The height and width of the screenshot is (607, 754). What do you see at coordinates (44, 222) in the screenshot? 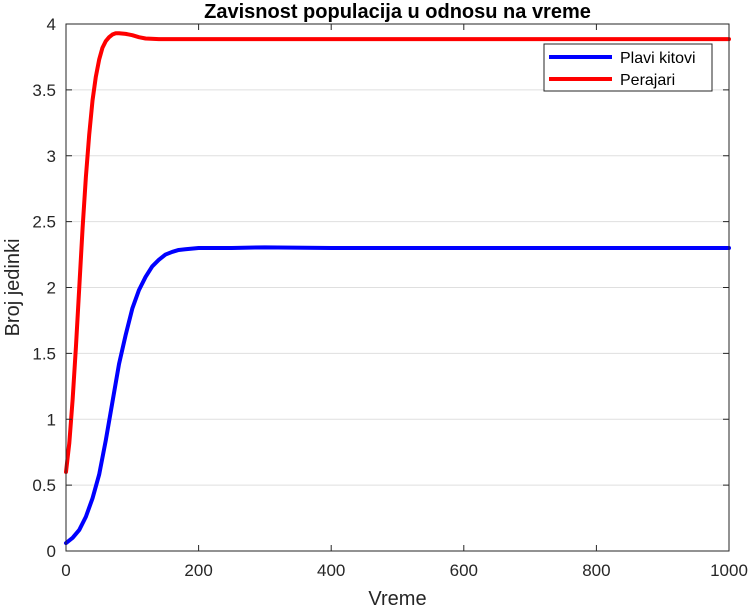
I see `y-tick-label: 2.5` at bounding box center [44, 222].